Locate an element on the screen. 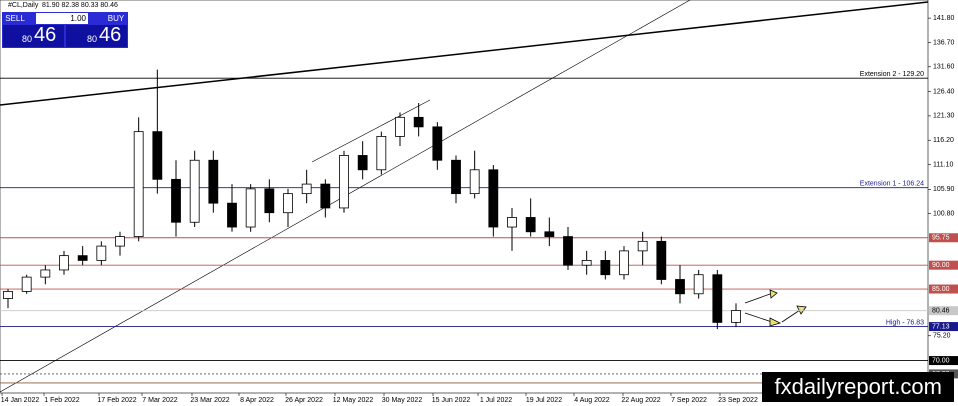  buy-button: BUY is located at coordinates (116, 18).